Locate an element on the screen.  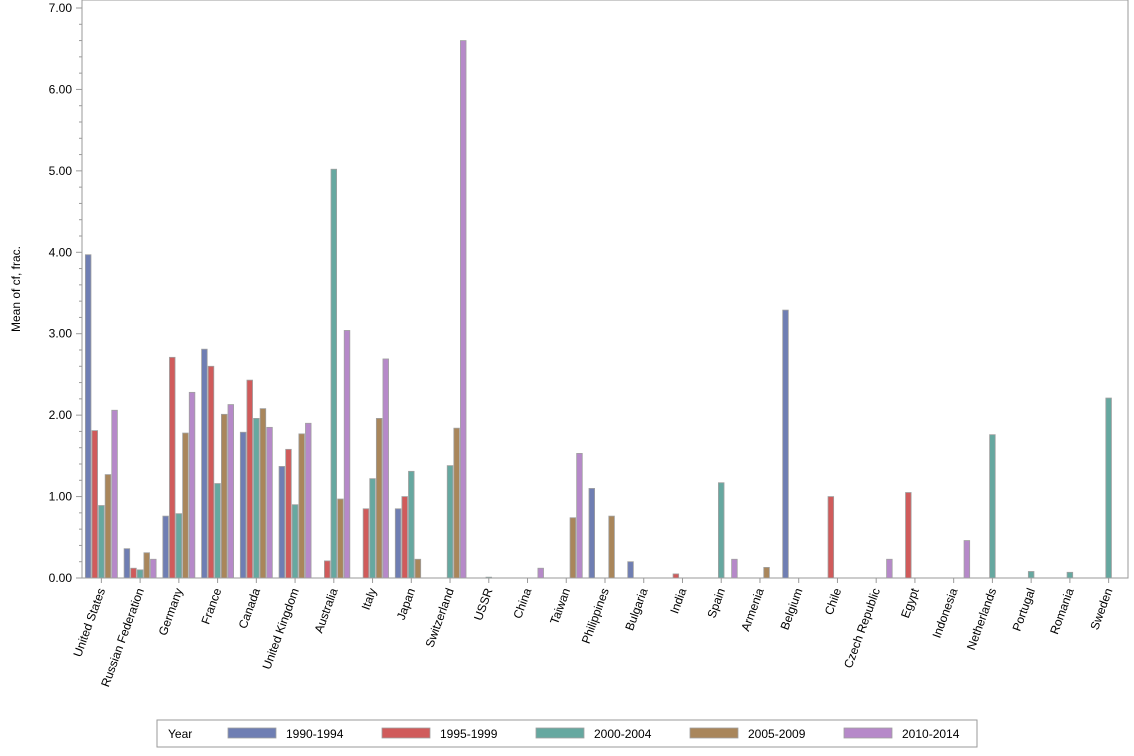
x-tick-label: Chile is located at coordinates (833, 601).